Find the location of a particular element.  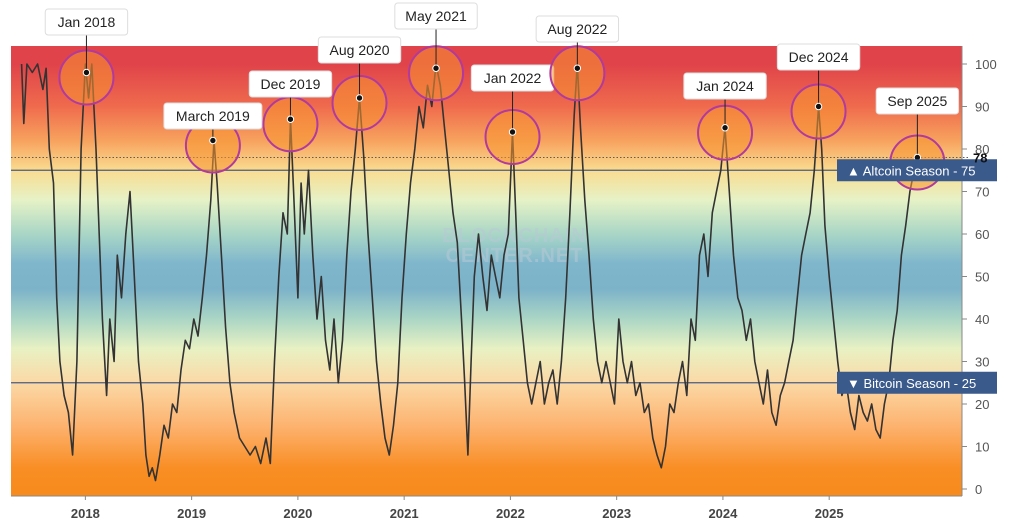

annotation-3: Aug 2020 is located at coordinates (359, 83).